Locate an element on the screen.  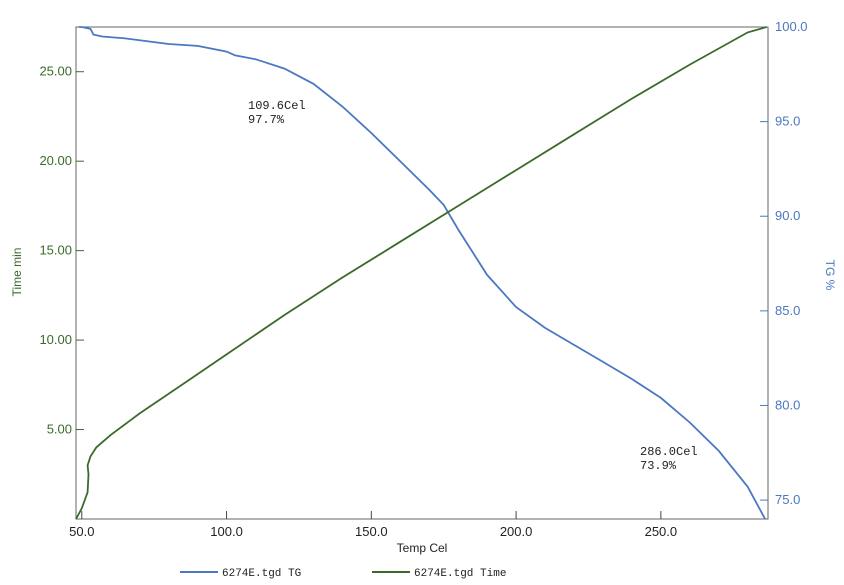
annotation-1-pct: 97.7% is located at coordinates (266, 120).